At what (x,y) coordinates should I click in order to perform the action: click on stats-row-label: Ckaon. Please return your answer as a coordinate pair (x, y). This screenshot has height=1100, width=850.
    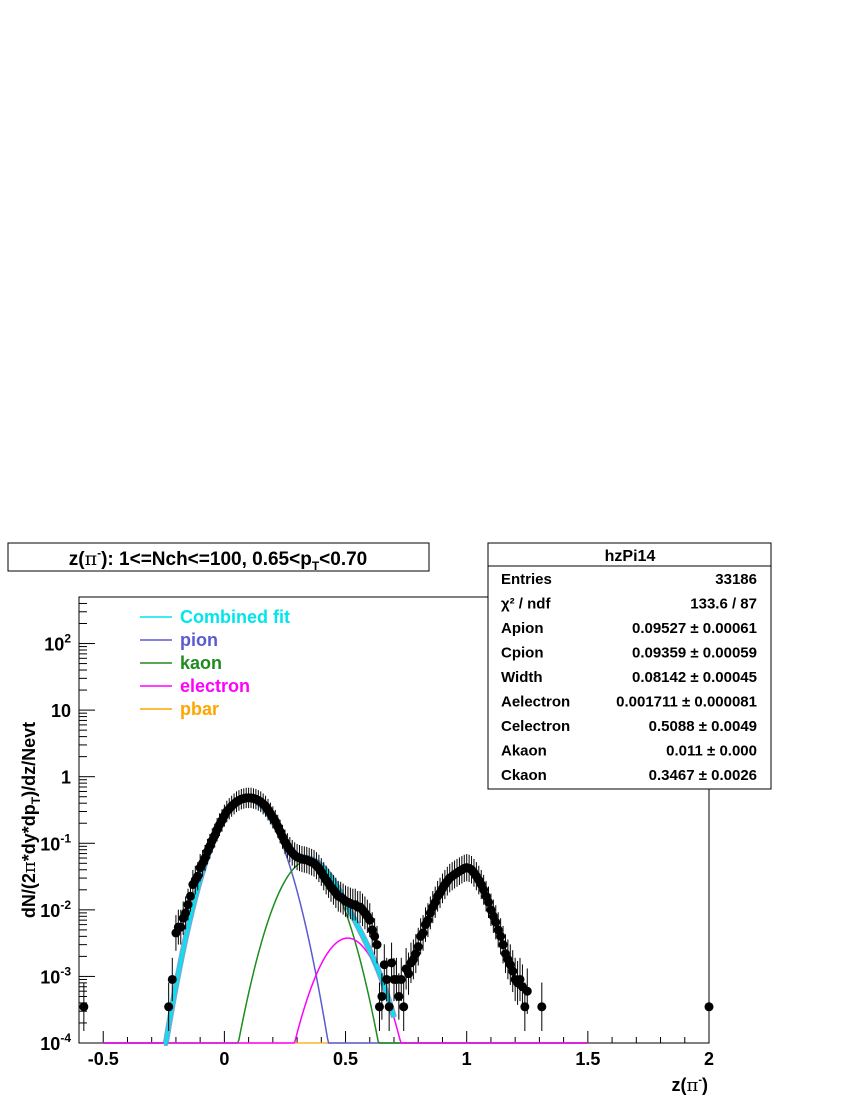
    Looking at the image, I should click on (524, 775).